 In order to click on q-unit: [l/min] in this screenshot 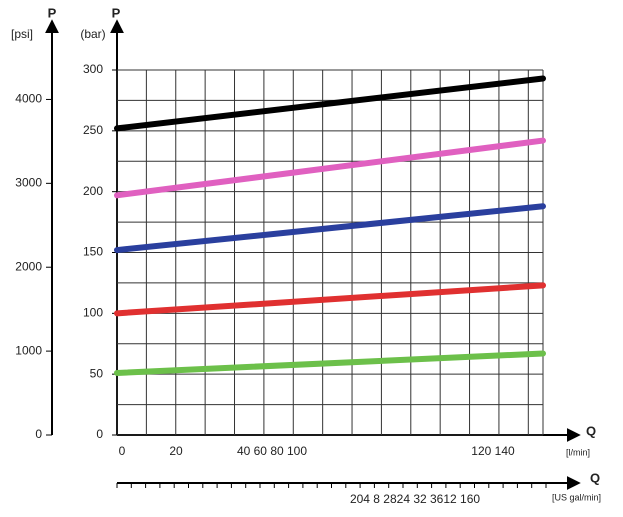, I will do `click(578, 452)`.